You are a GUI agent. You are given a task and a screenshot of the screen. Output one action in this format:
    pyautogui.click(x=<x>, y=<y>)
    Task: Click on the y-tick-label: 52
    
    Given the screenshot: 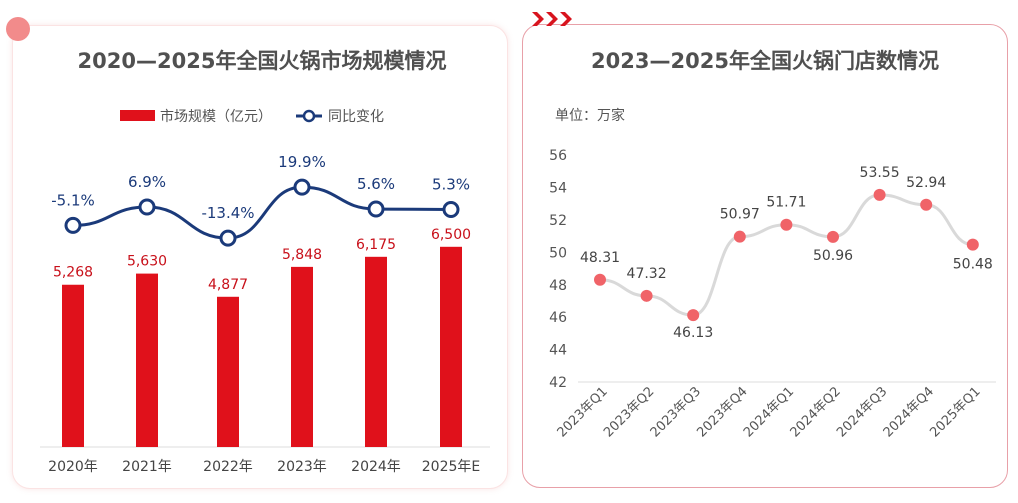 What is the action you would take?
    pyautogui.click(x=558, y=221)
    